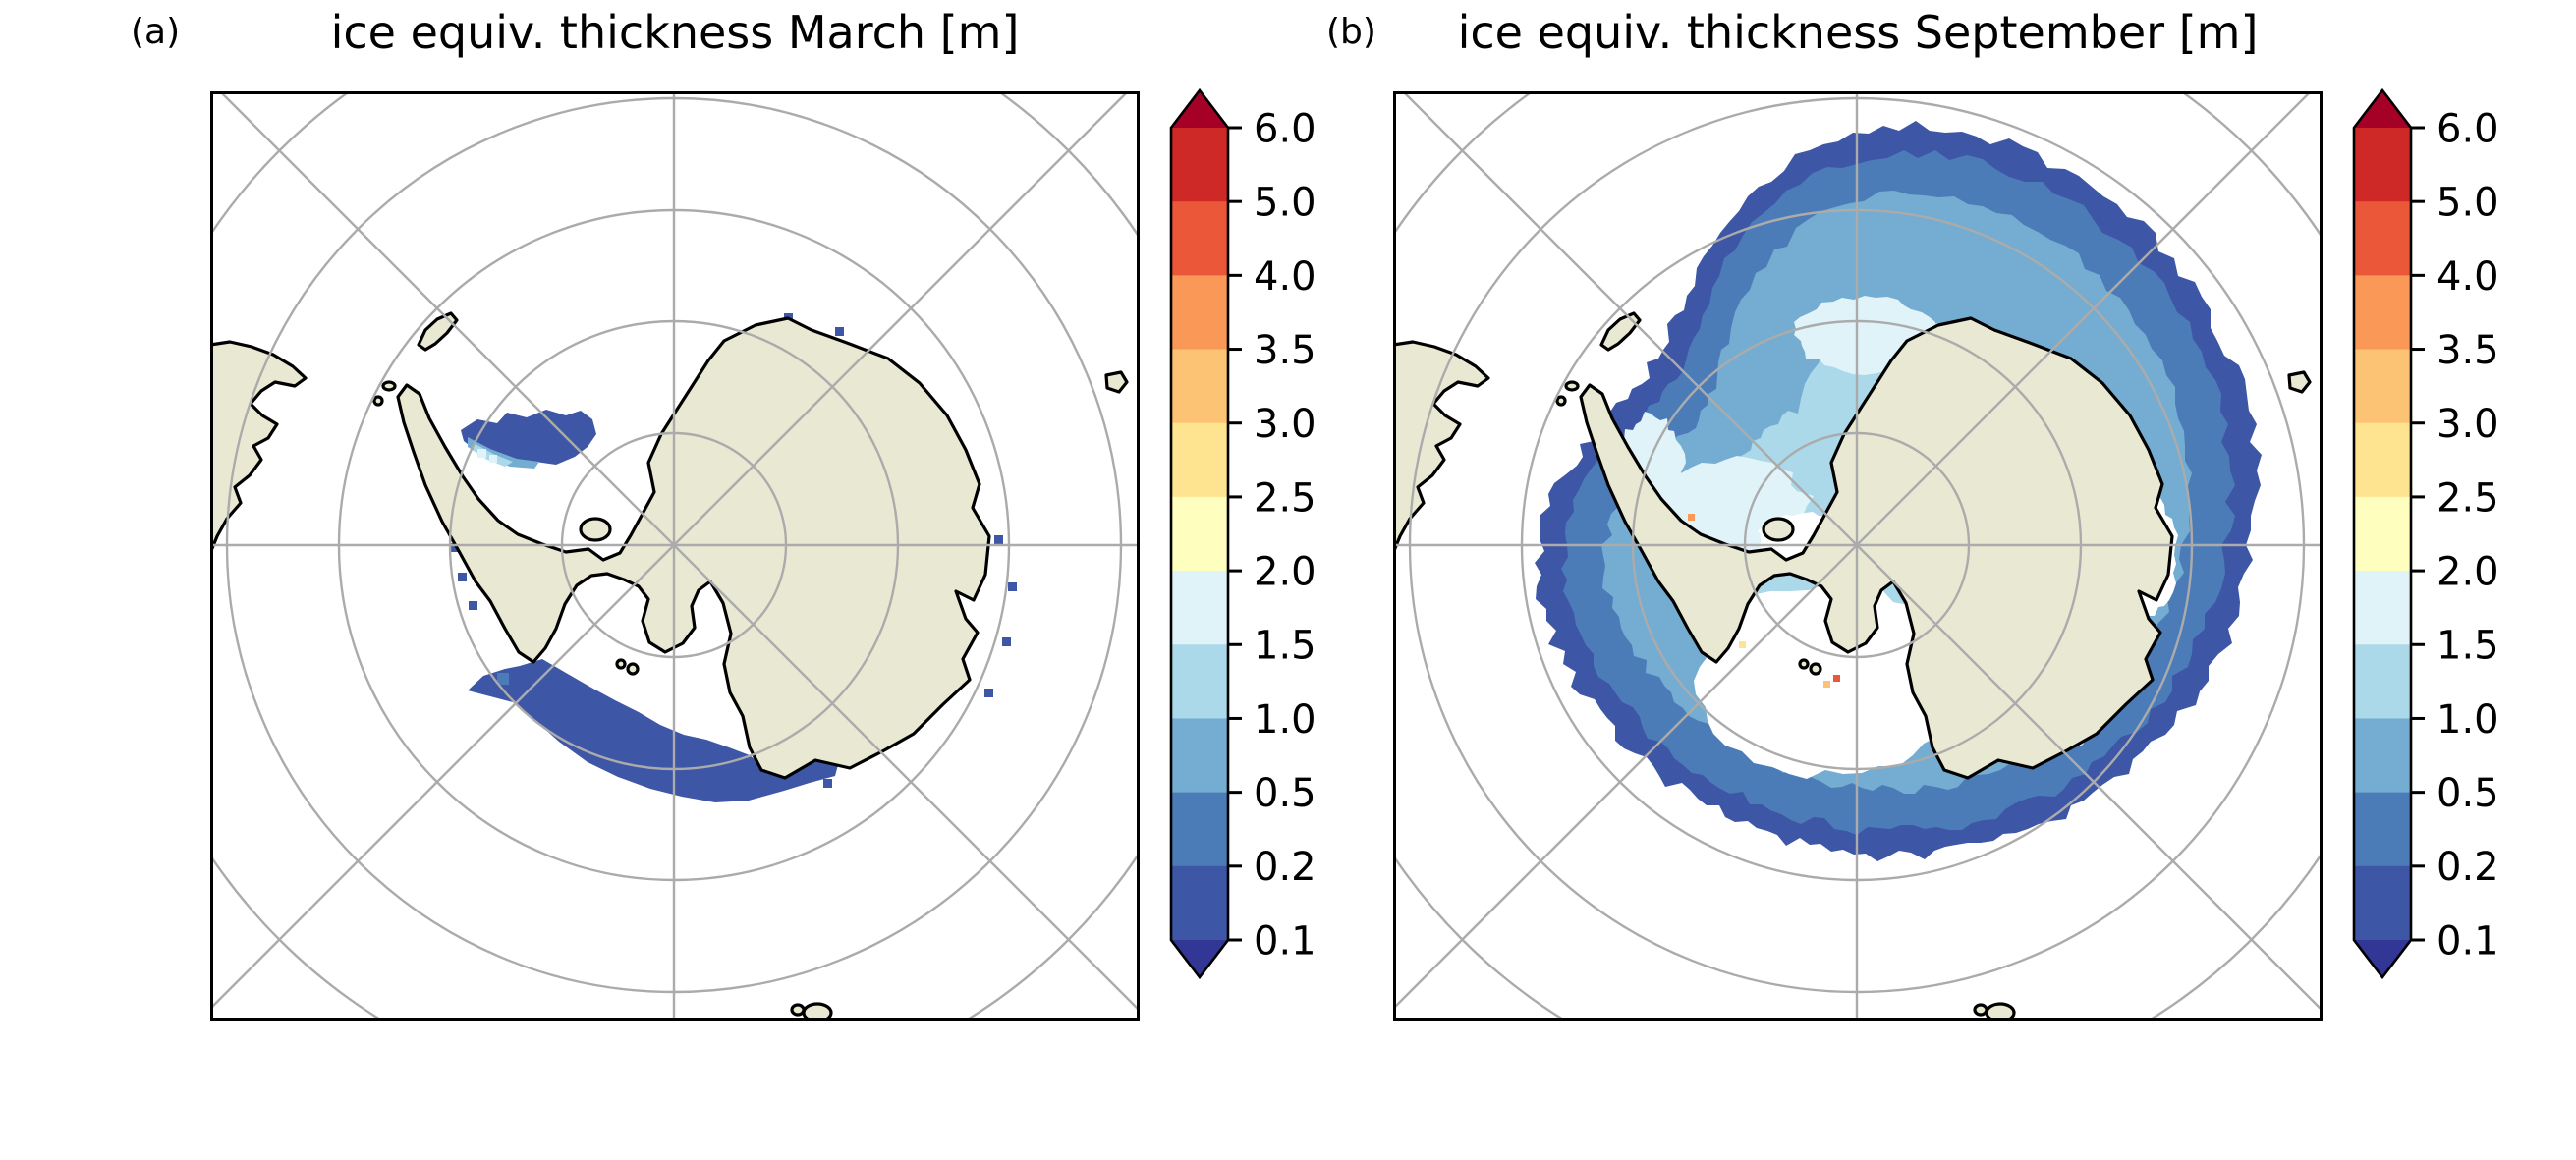 This screenshot has width=2576, height=1160. What do you see at coordinates (156, 32) in the screenshot?
I see `panel-label-a: (a)` at bounding box center [156, 32].